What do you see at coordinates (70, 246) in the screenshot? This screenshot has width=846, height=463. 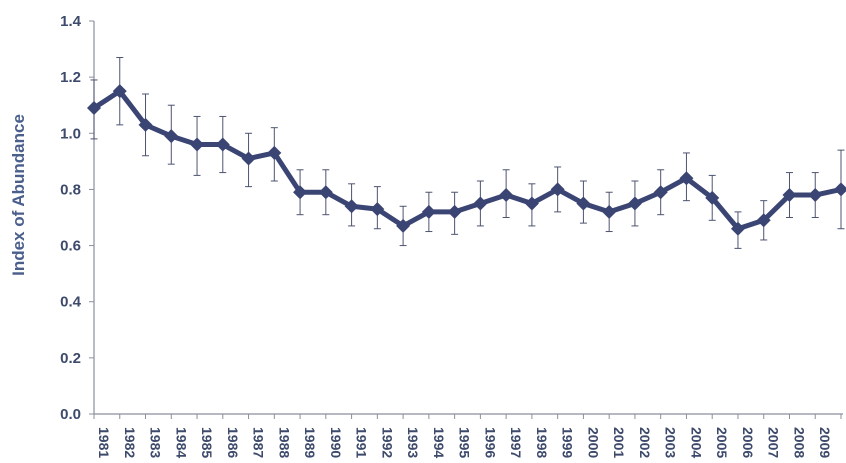 I see `y-tick-label: 0.6` at bounding box center [70, 246].